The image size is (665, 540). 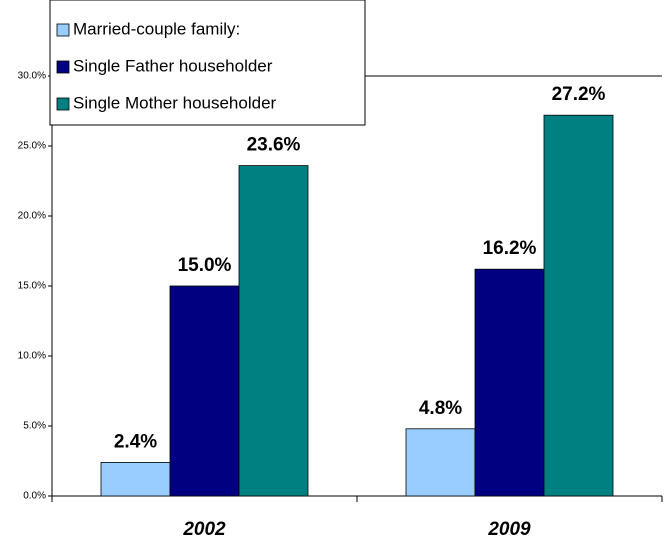 I want to click on y-tick-label: 30.0%, so click(x=32, y=76).